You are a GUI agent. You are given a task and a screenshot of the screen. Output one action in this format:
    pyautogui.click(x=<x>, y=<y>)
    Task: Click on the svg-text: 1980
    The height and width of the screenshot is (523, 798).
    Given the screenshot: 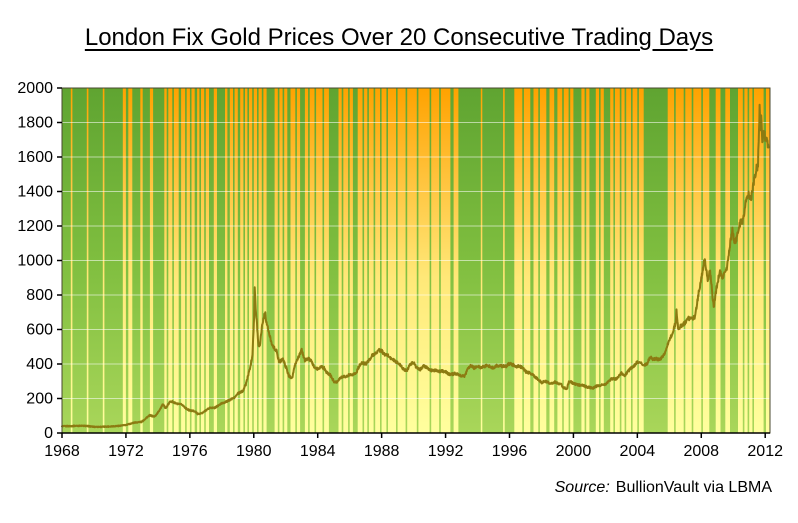 What is the action you would take?
    pyautogui.click(x=254, y=451)
    